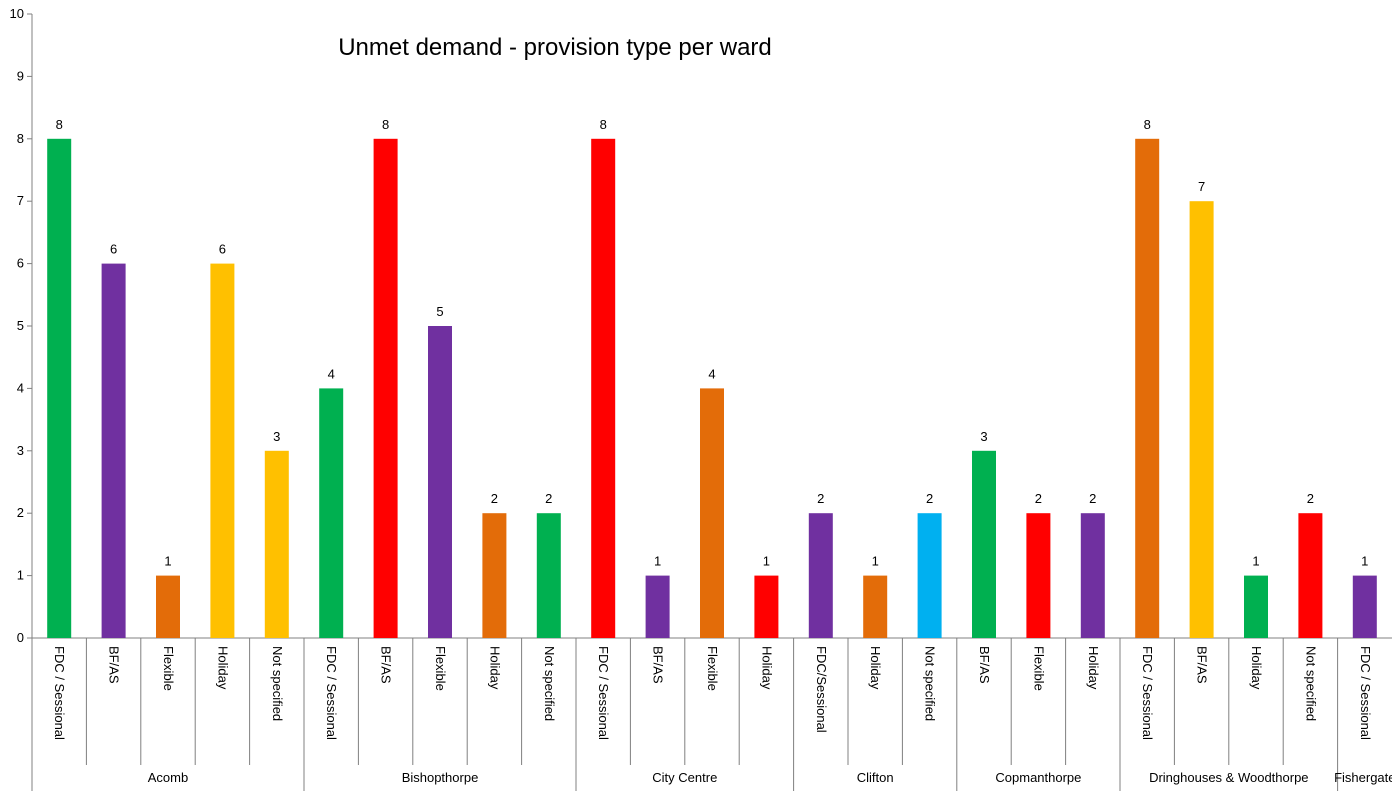  I want to click on data-label: 7, so click(1201, 186).